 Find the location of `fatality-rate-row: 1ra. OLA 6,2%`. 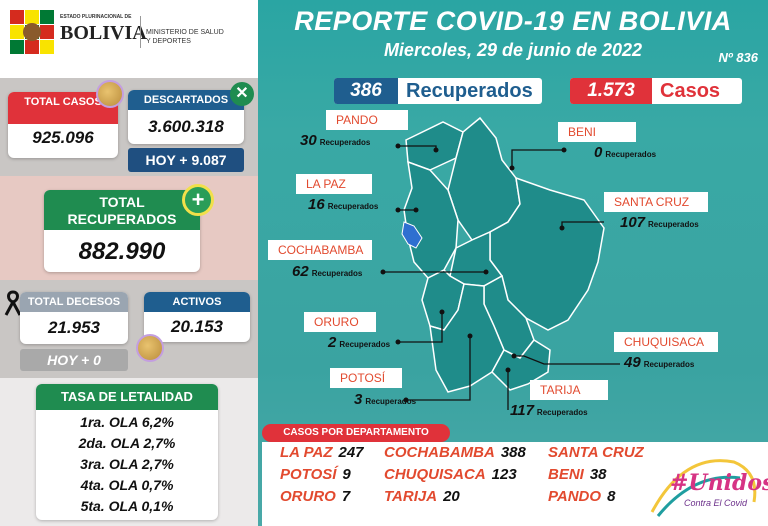

fatality-rate-row: 1ra. OLA 6,2% is located at coordinates (127, 422).